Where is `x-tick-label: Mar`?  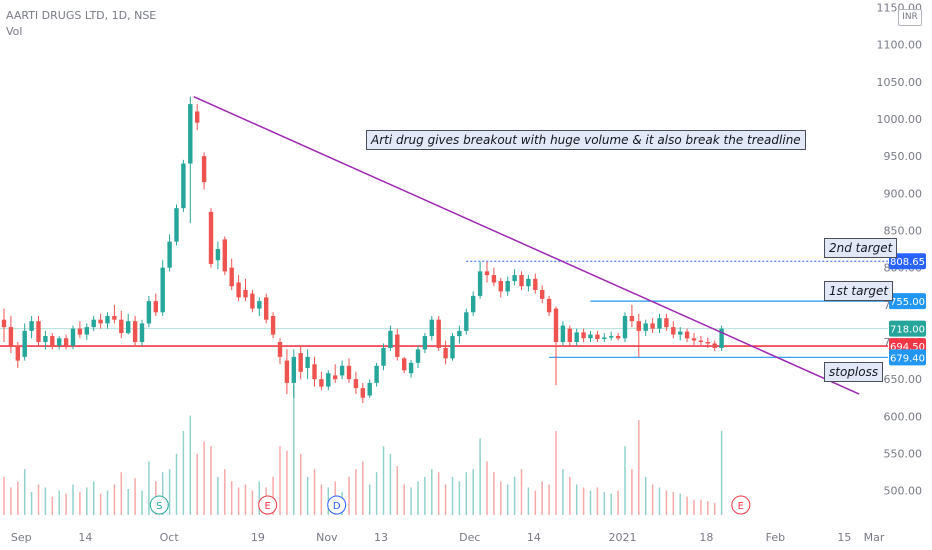
x-tick-label: Mar is located at coordinates (874, 537).